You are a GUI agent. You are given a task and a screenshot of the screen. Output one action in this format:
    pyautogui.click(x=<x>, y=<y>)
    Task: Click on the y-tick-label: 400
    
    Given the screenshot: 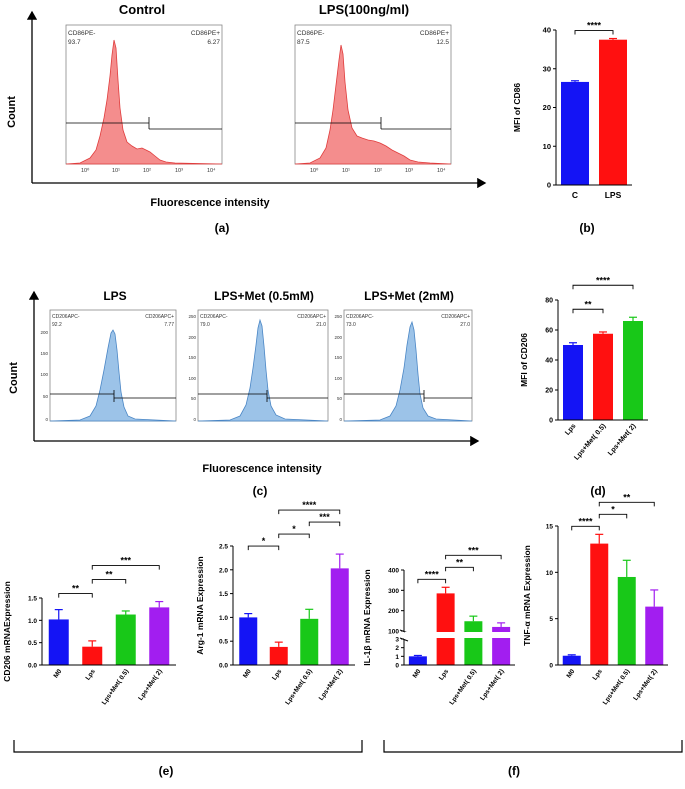 What is the action you would take?
    pyautogui.click(x=393, y=571)
    